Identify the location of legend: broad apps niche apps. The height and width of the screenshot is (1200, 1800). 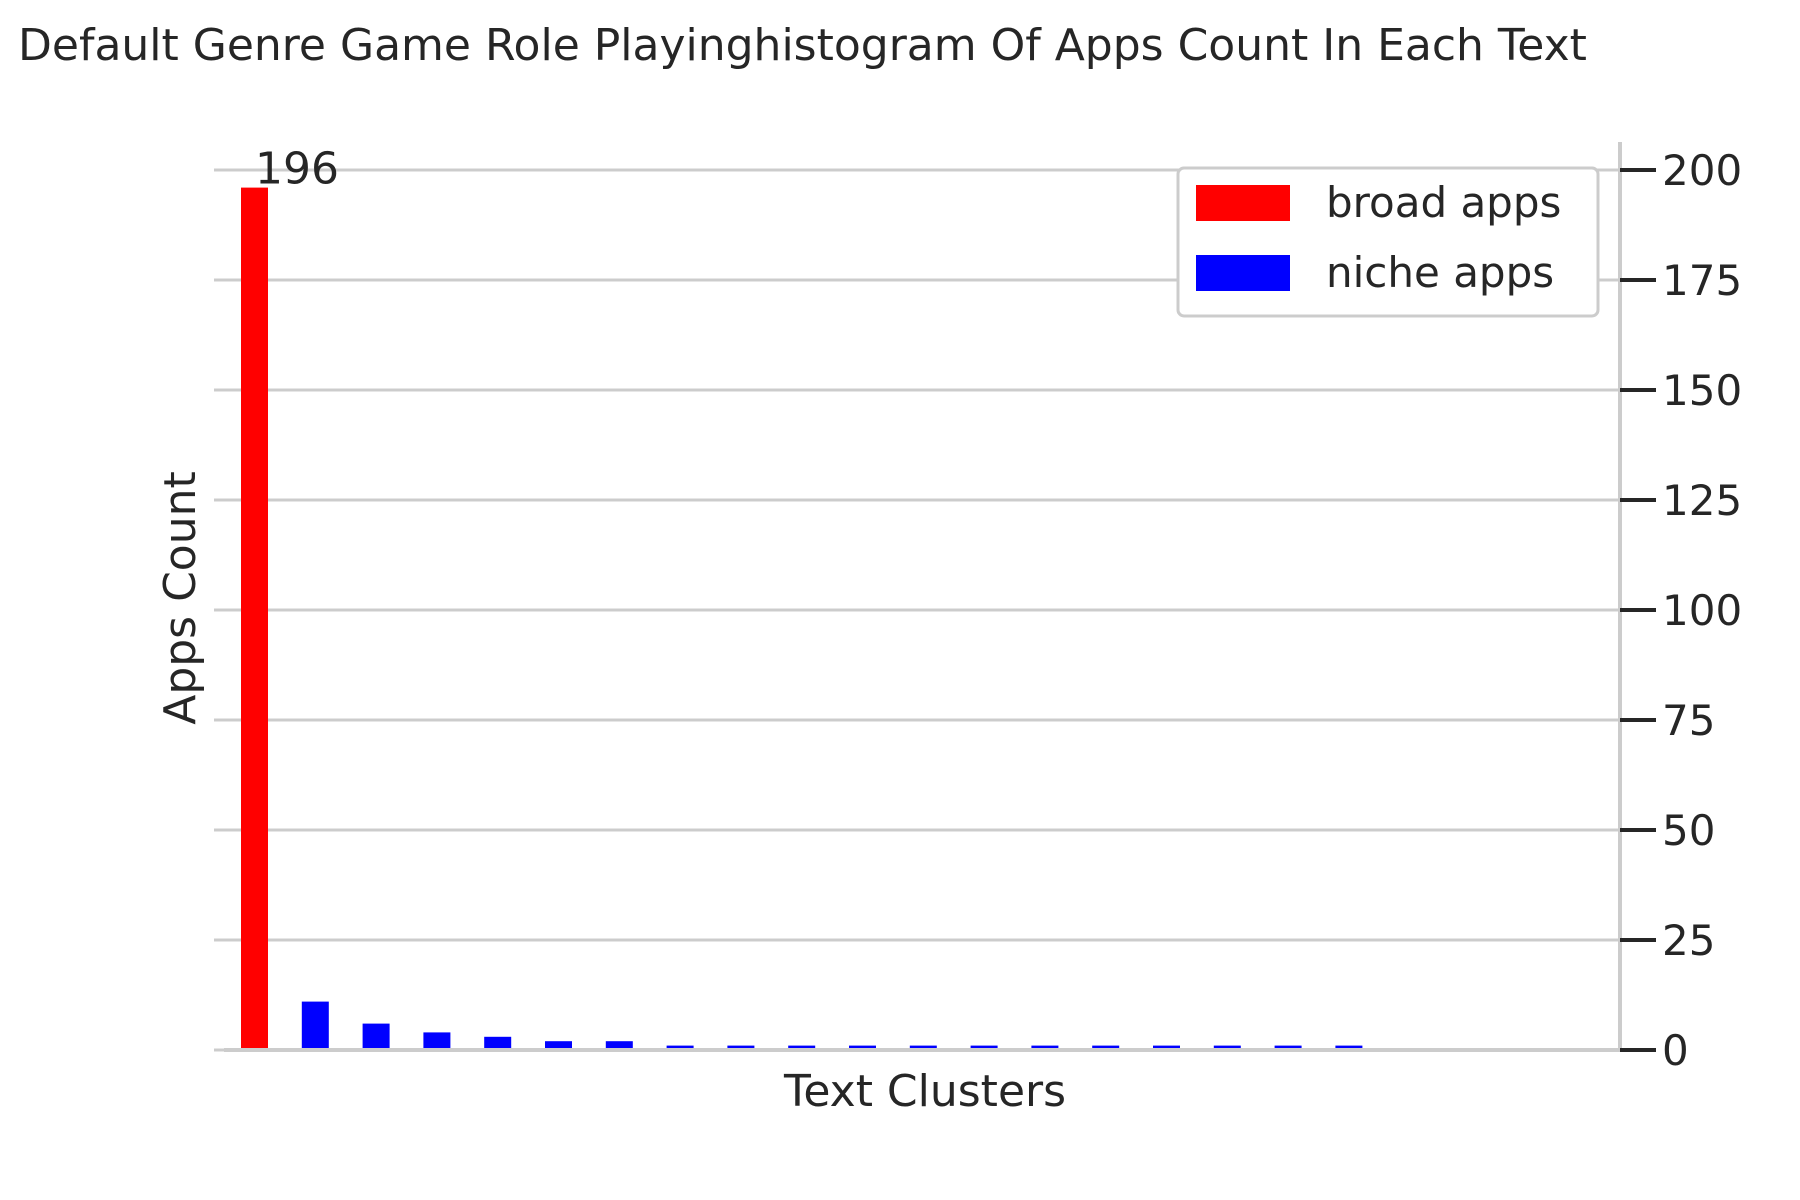
(1388, 242).